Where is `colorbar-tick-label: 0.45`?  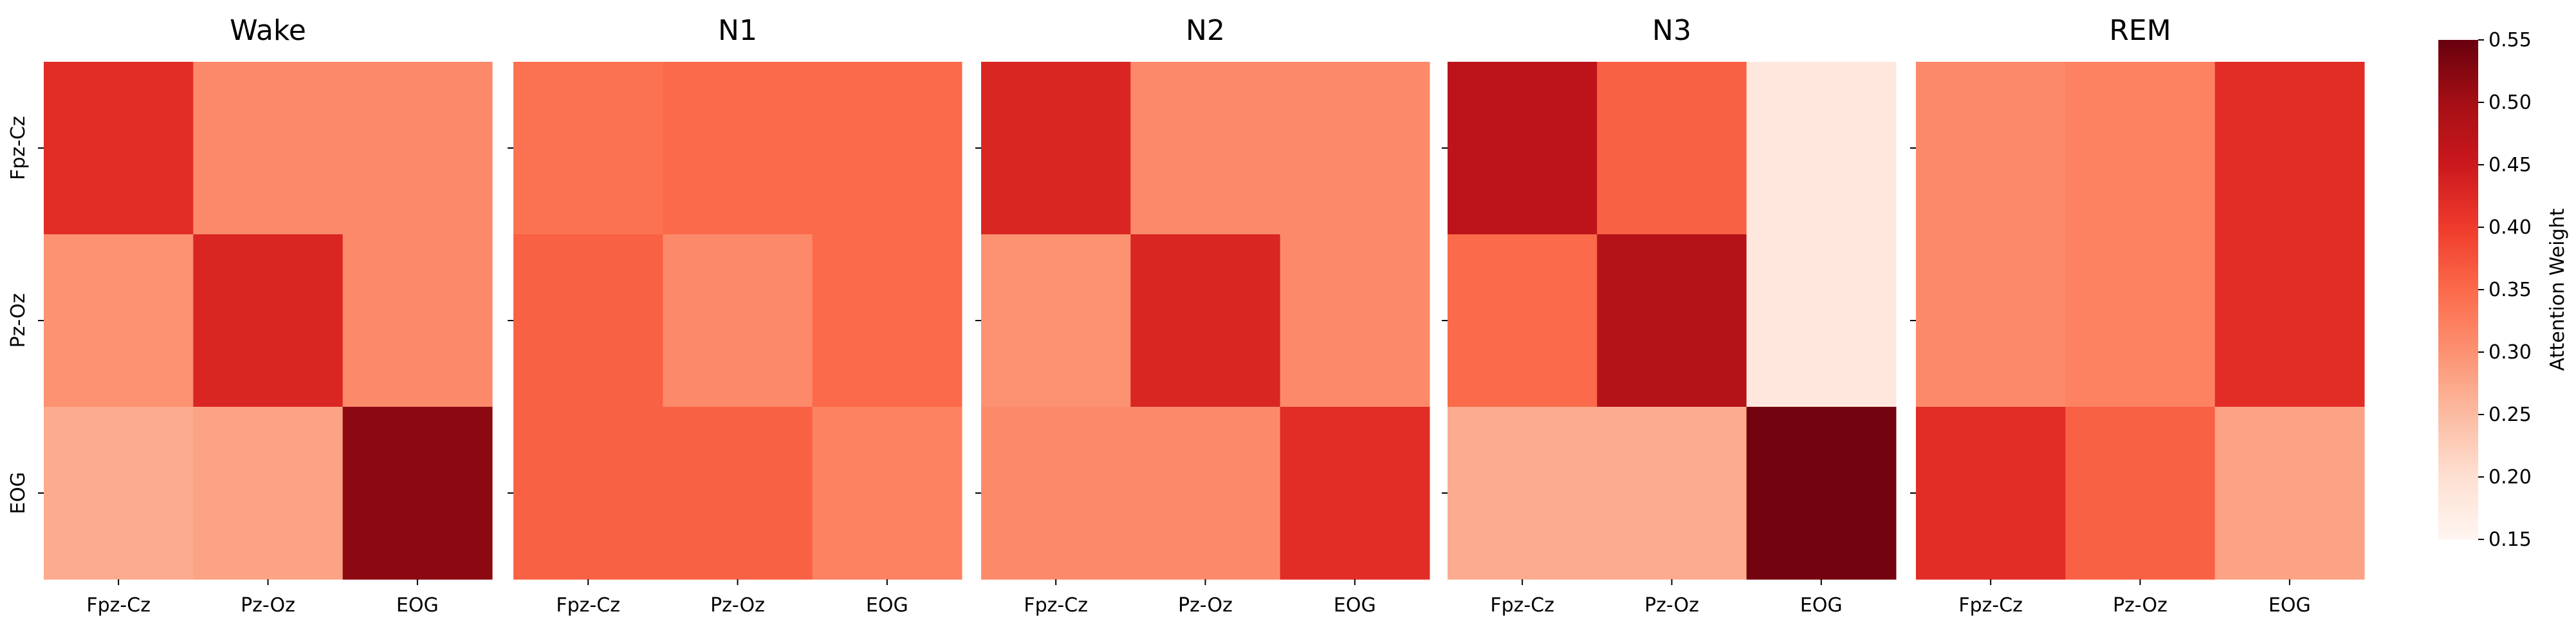 colorbar-tick-label: 0.45 is located at coordinates (2510, 165).